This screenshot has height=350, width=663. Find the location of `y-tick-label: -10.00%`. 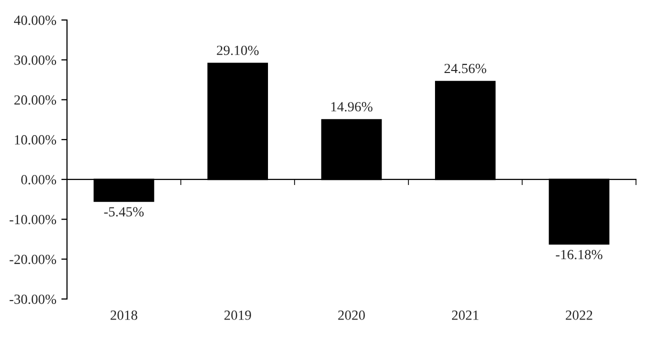

y-tick-label: -10.00% is located at coordinates (33, 219).